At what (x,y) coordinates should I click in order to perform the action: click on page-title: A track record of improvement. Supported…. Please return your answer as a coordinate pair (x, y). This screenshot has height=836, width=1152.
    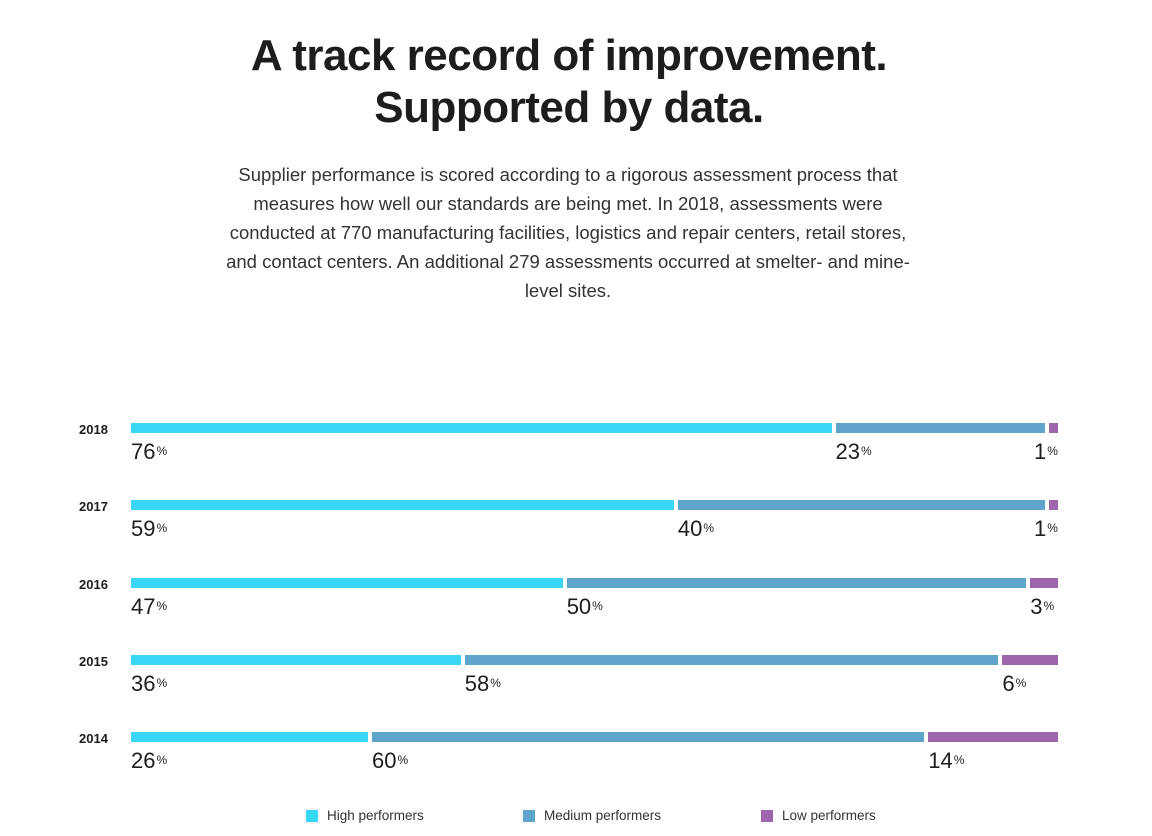
    Looking at the image, I should click on (569, 82).